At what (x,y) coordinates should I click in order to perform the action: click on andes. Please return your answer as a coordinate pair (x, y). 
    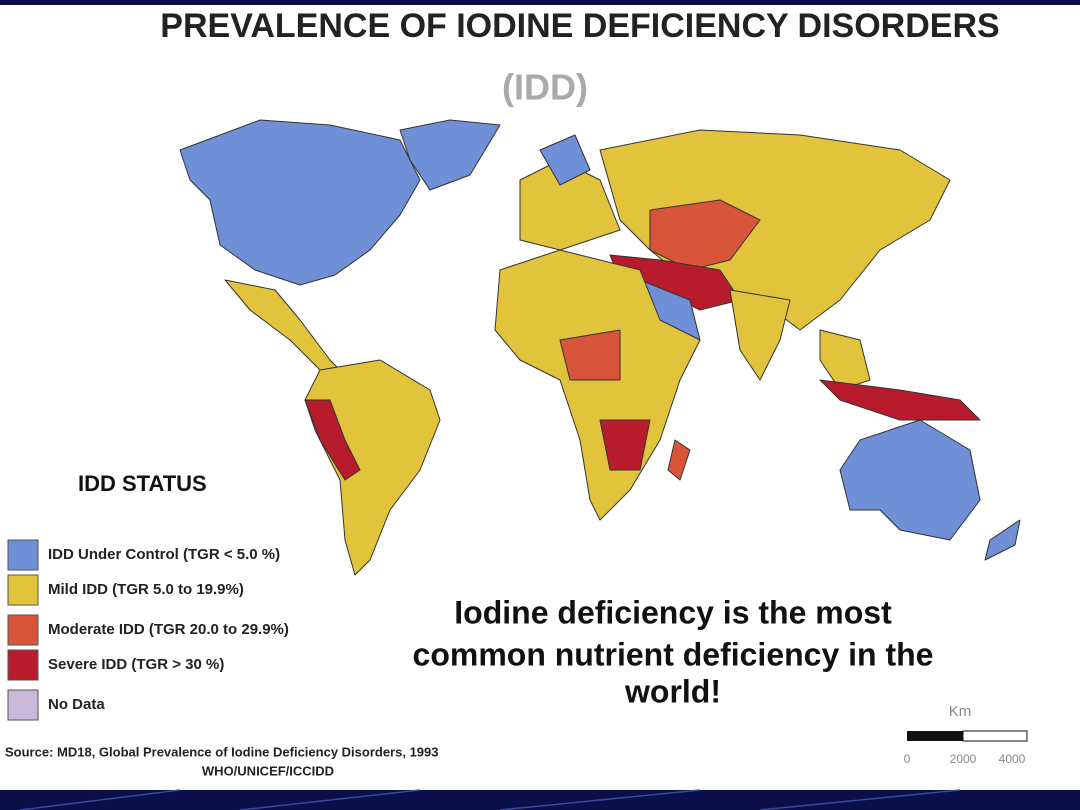
    Looking at the image, I should click on (332, 440).